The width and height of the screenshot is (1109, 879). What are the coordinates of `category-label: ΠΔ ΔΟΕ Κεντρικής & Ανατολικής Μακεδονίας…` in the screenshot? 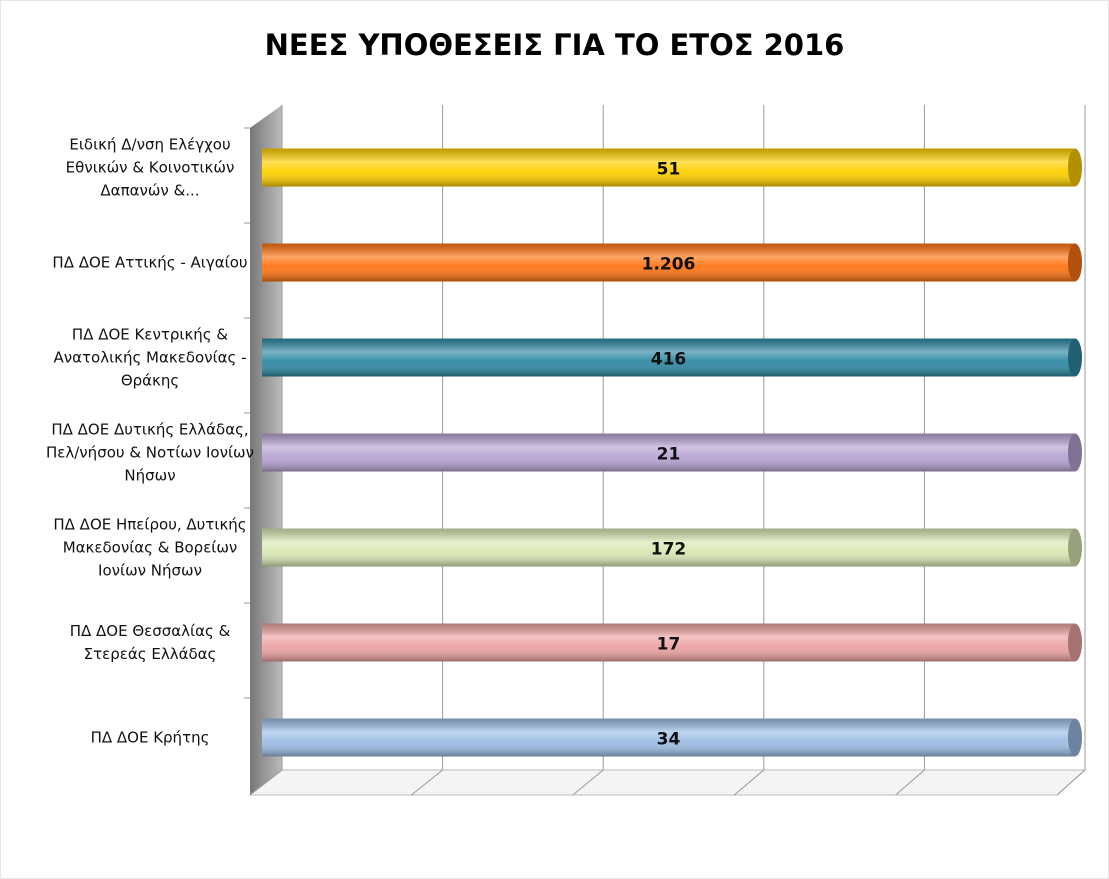 It's located at (150, 357).